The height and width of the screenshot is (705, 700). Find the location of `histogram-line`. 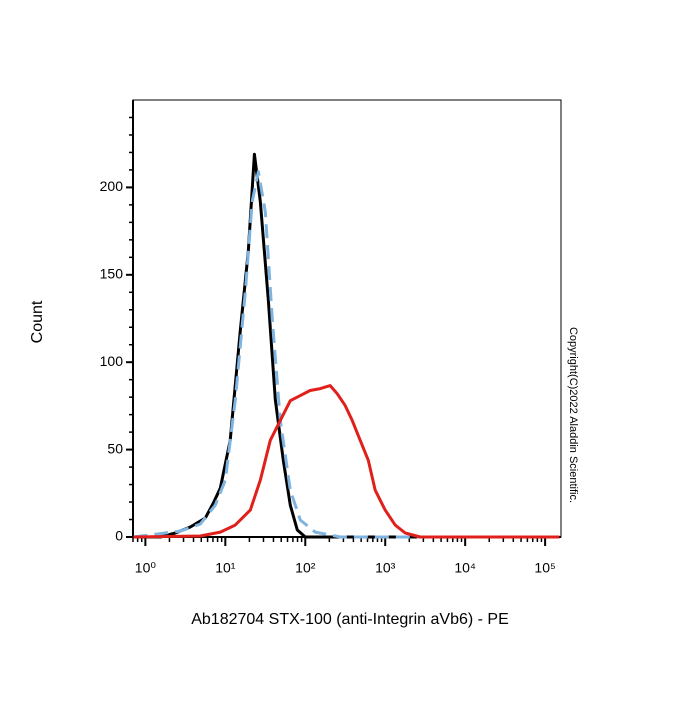

histogram-line is located at coordinates (346, 461).